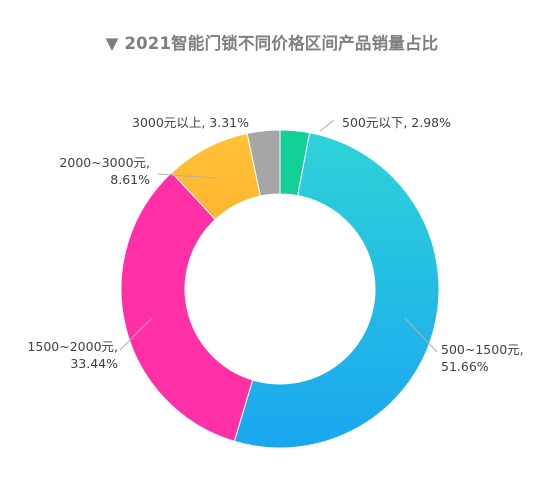 Image resolution: width=544 pixels, height=499 pixels. Describe the element at coordinates (482, 358) in the screenshot. I see `data-label-2: 500~1500元, 51.66%` at that location.